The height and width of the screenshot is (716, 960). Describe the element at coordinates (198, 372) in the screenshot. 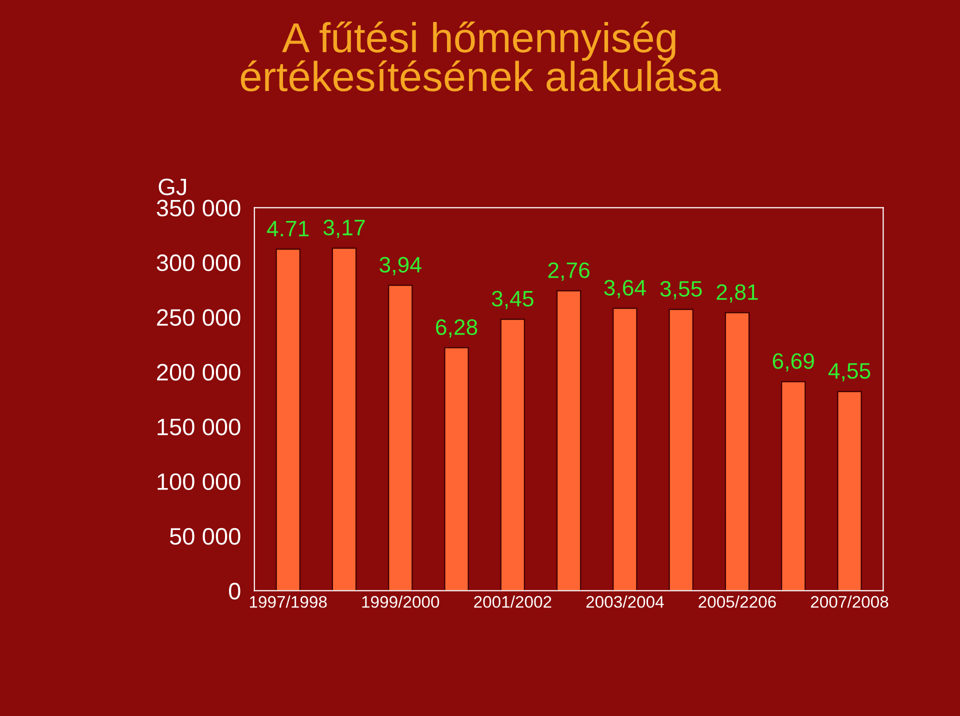

I see `y-tick-label: 200 000` at that location.